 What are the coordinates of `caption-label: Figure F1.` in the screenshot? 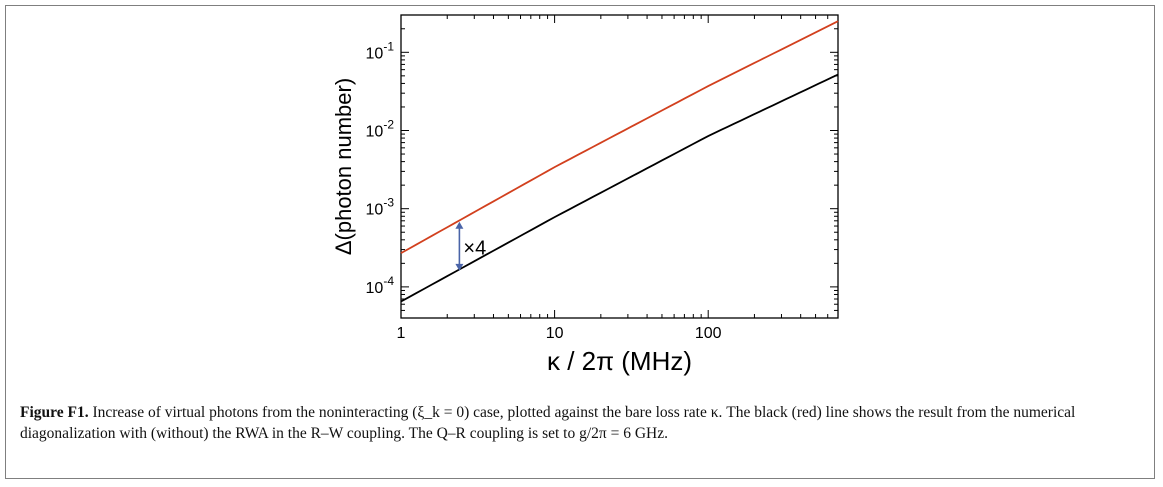 It's located at (54, 412).